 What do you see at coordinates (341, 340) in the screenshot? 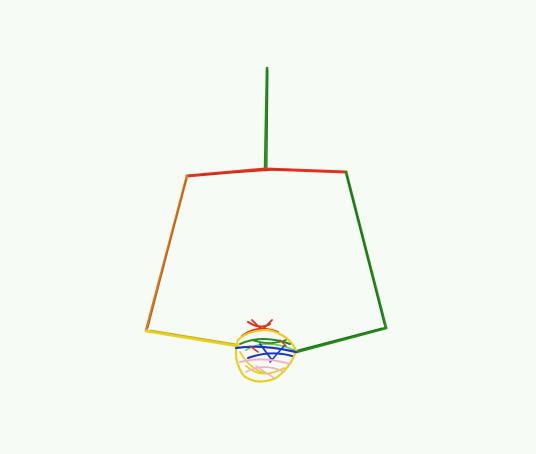
I see `bottom-right-arm` at bounding box center [341, 340].